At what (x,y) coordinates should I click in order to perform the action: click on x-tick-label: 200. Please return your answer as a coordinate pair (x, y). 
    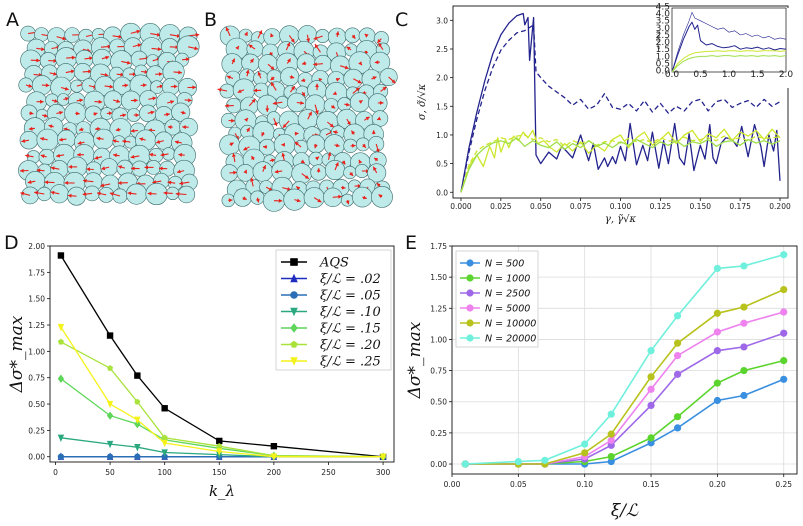
    Looking at the image, I should click on (274, 472).